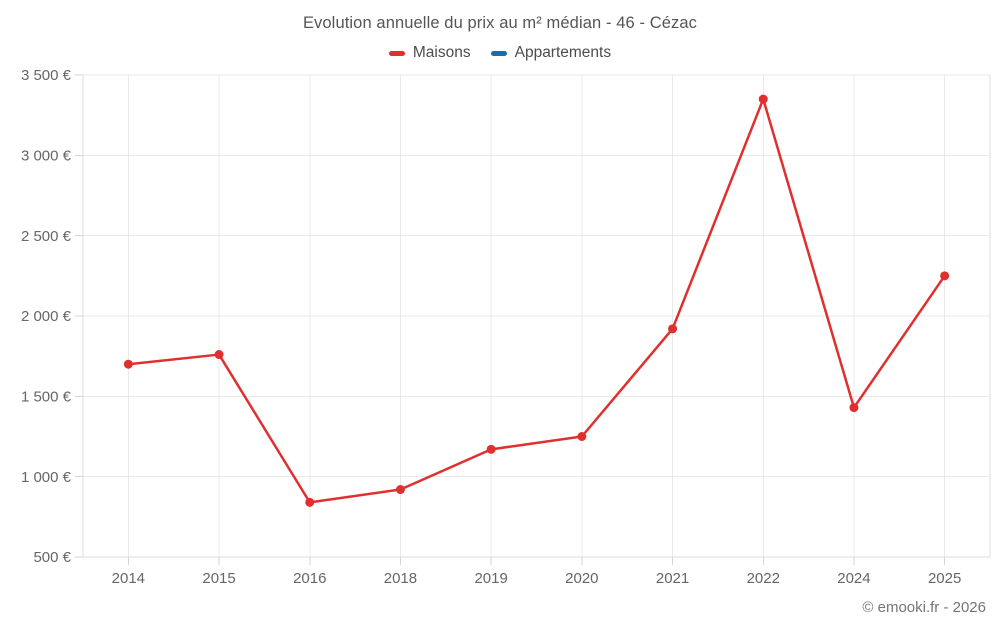 The height and width of the screenshot is (625, 1000). What do you see at coordinates (52, 557) in the screenshot?
I see `y-axis-label: 500 €` at bounding box center [52, 557].